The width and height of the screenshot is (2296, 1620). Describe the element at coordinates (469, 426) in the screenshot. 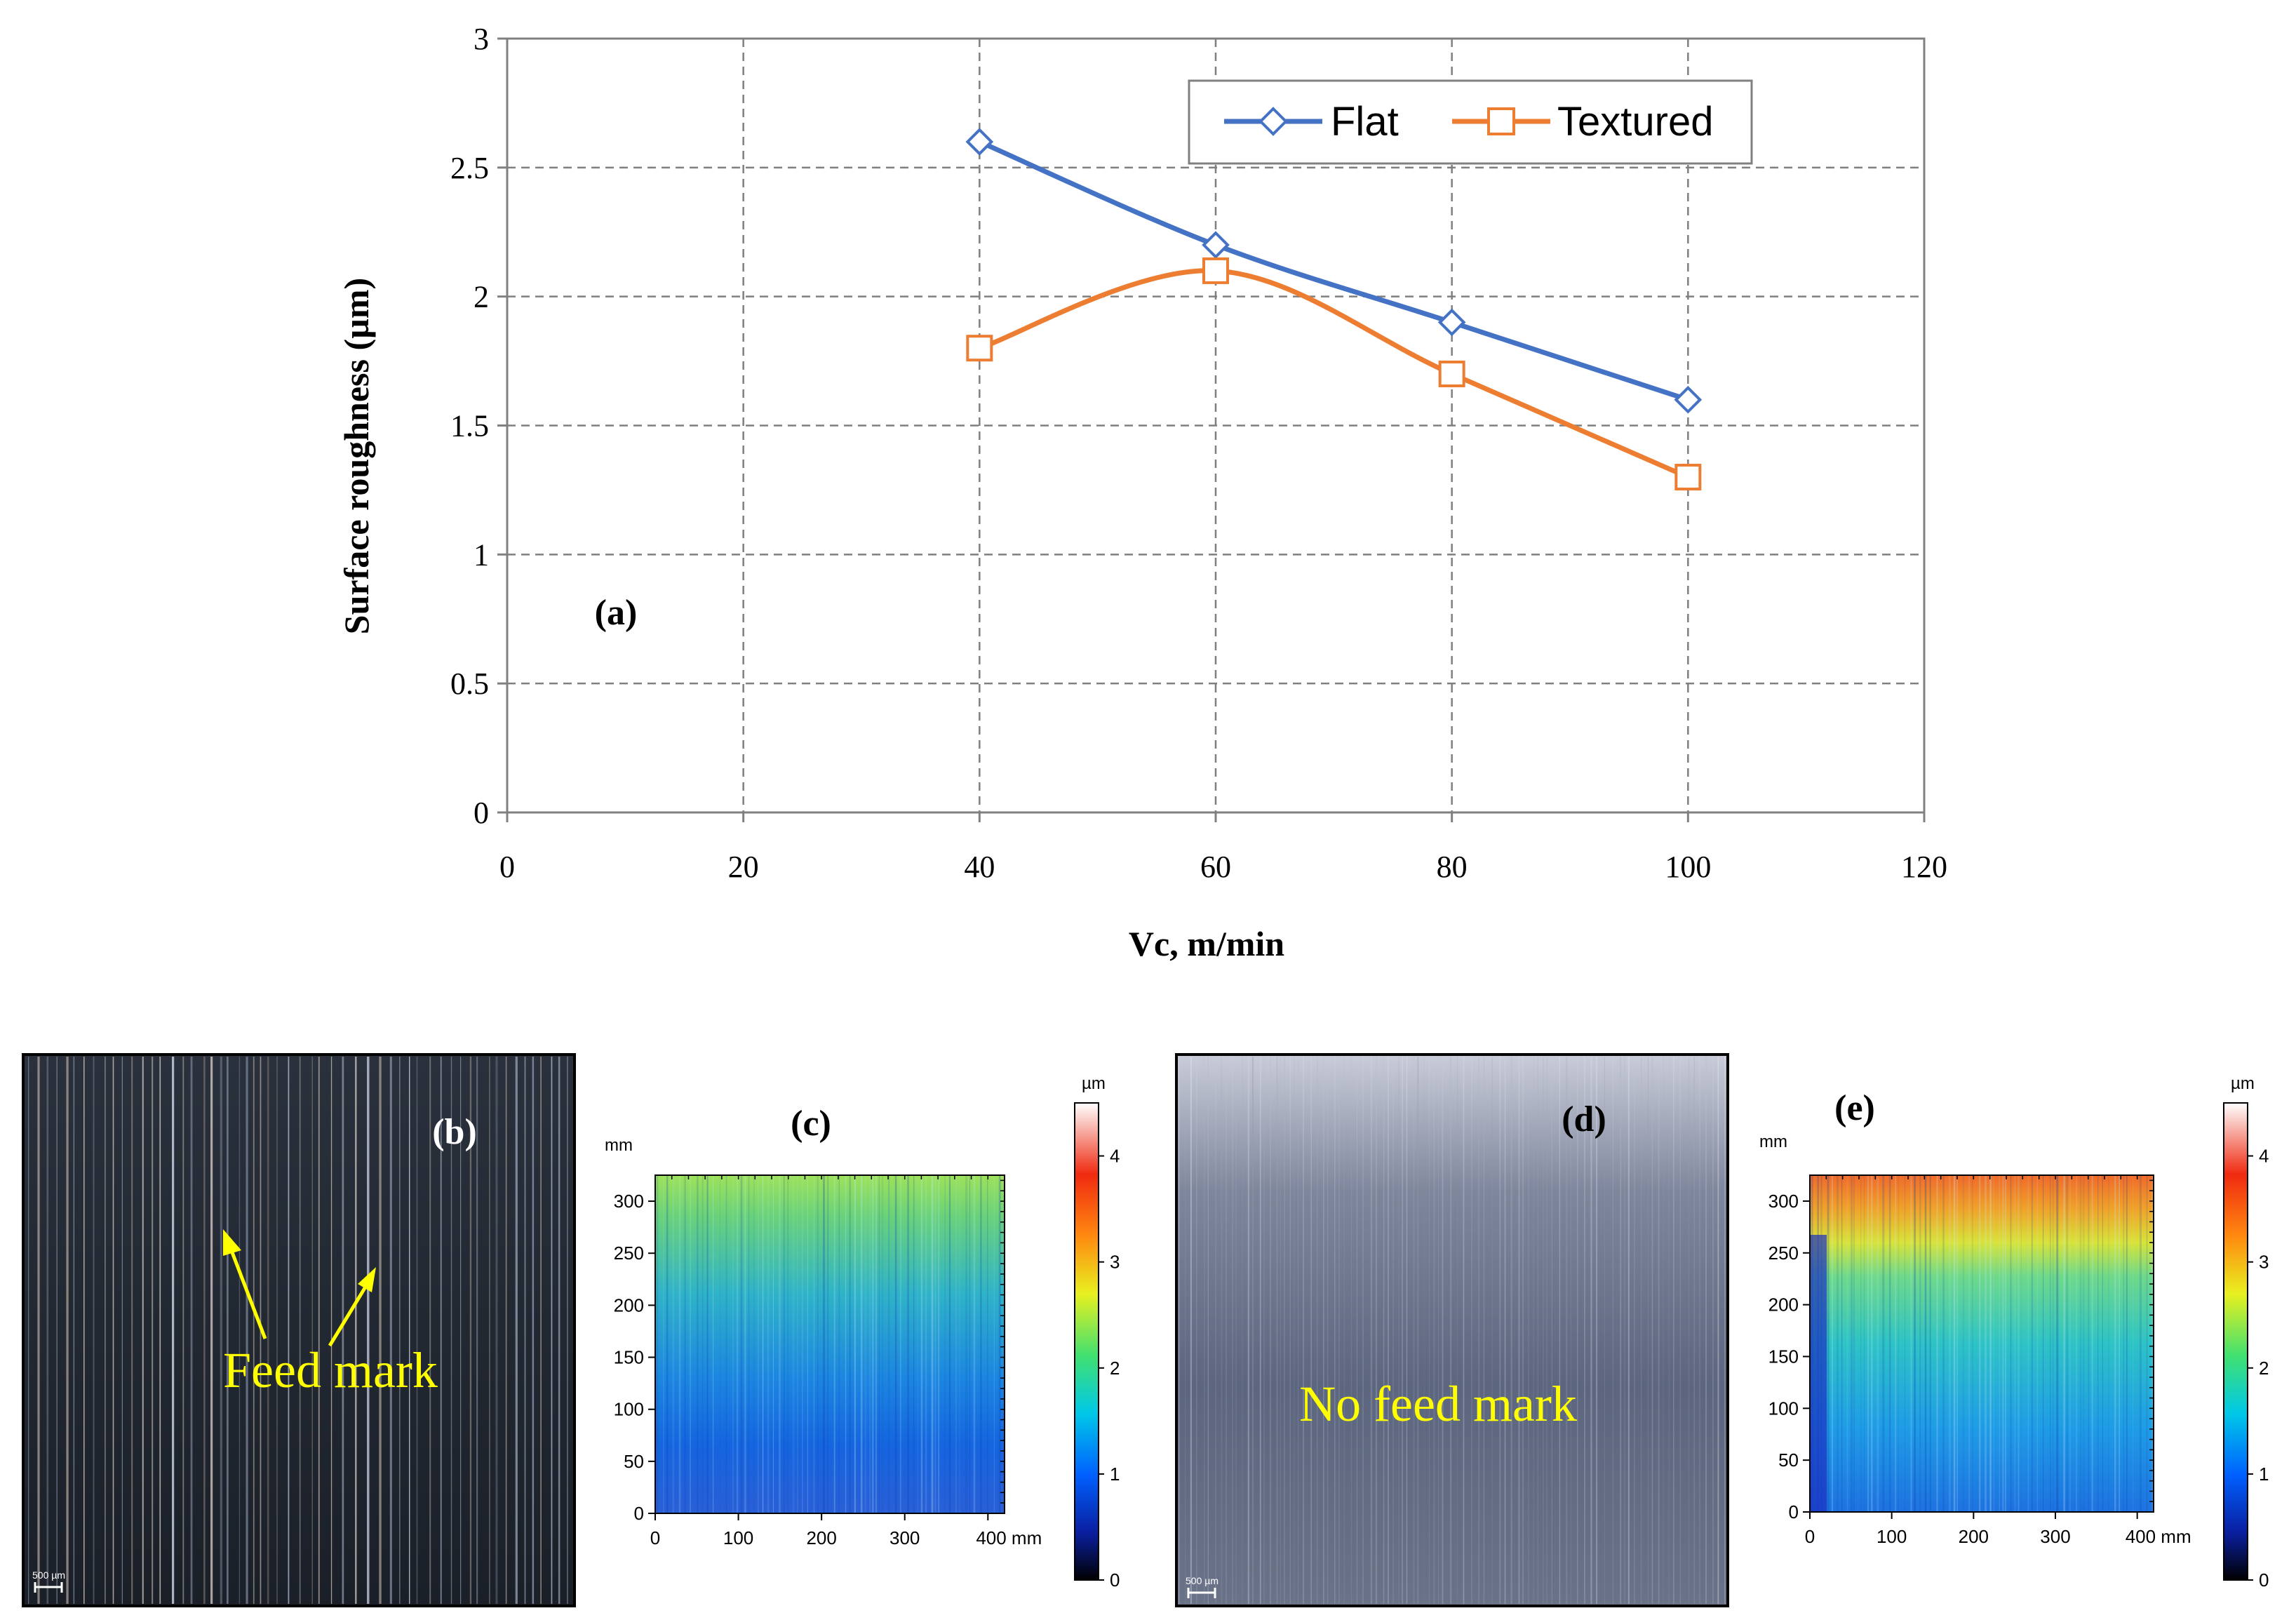

I see `y-tick-label-3: 1.5` at that location.